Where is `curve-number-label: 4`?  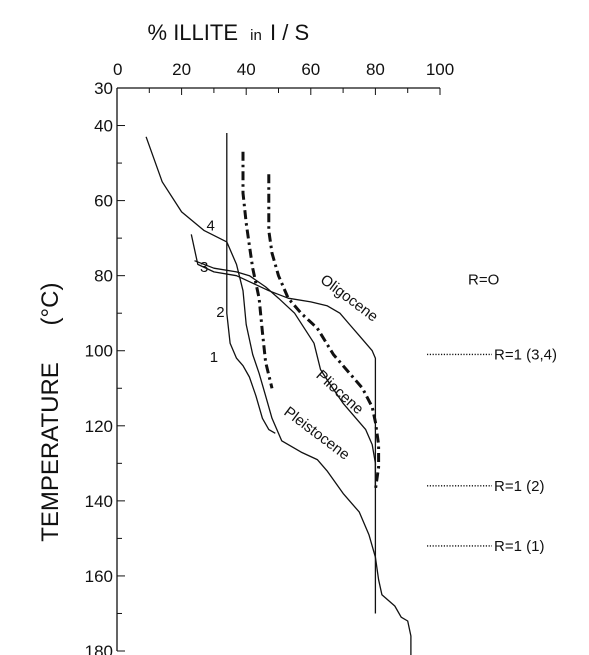
curve-number-label: 4 is located at coordinates (210, 226).